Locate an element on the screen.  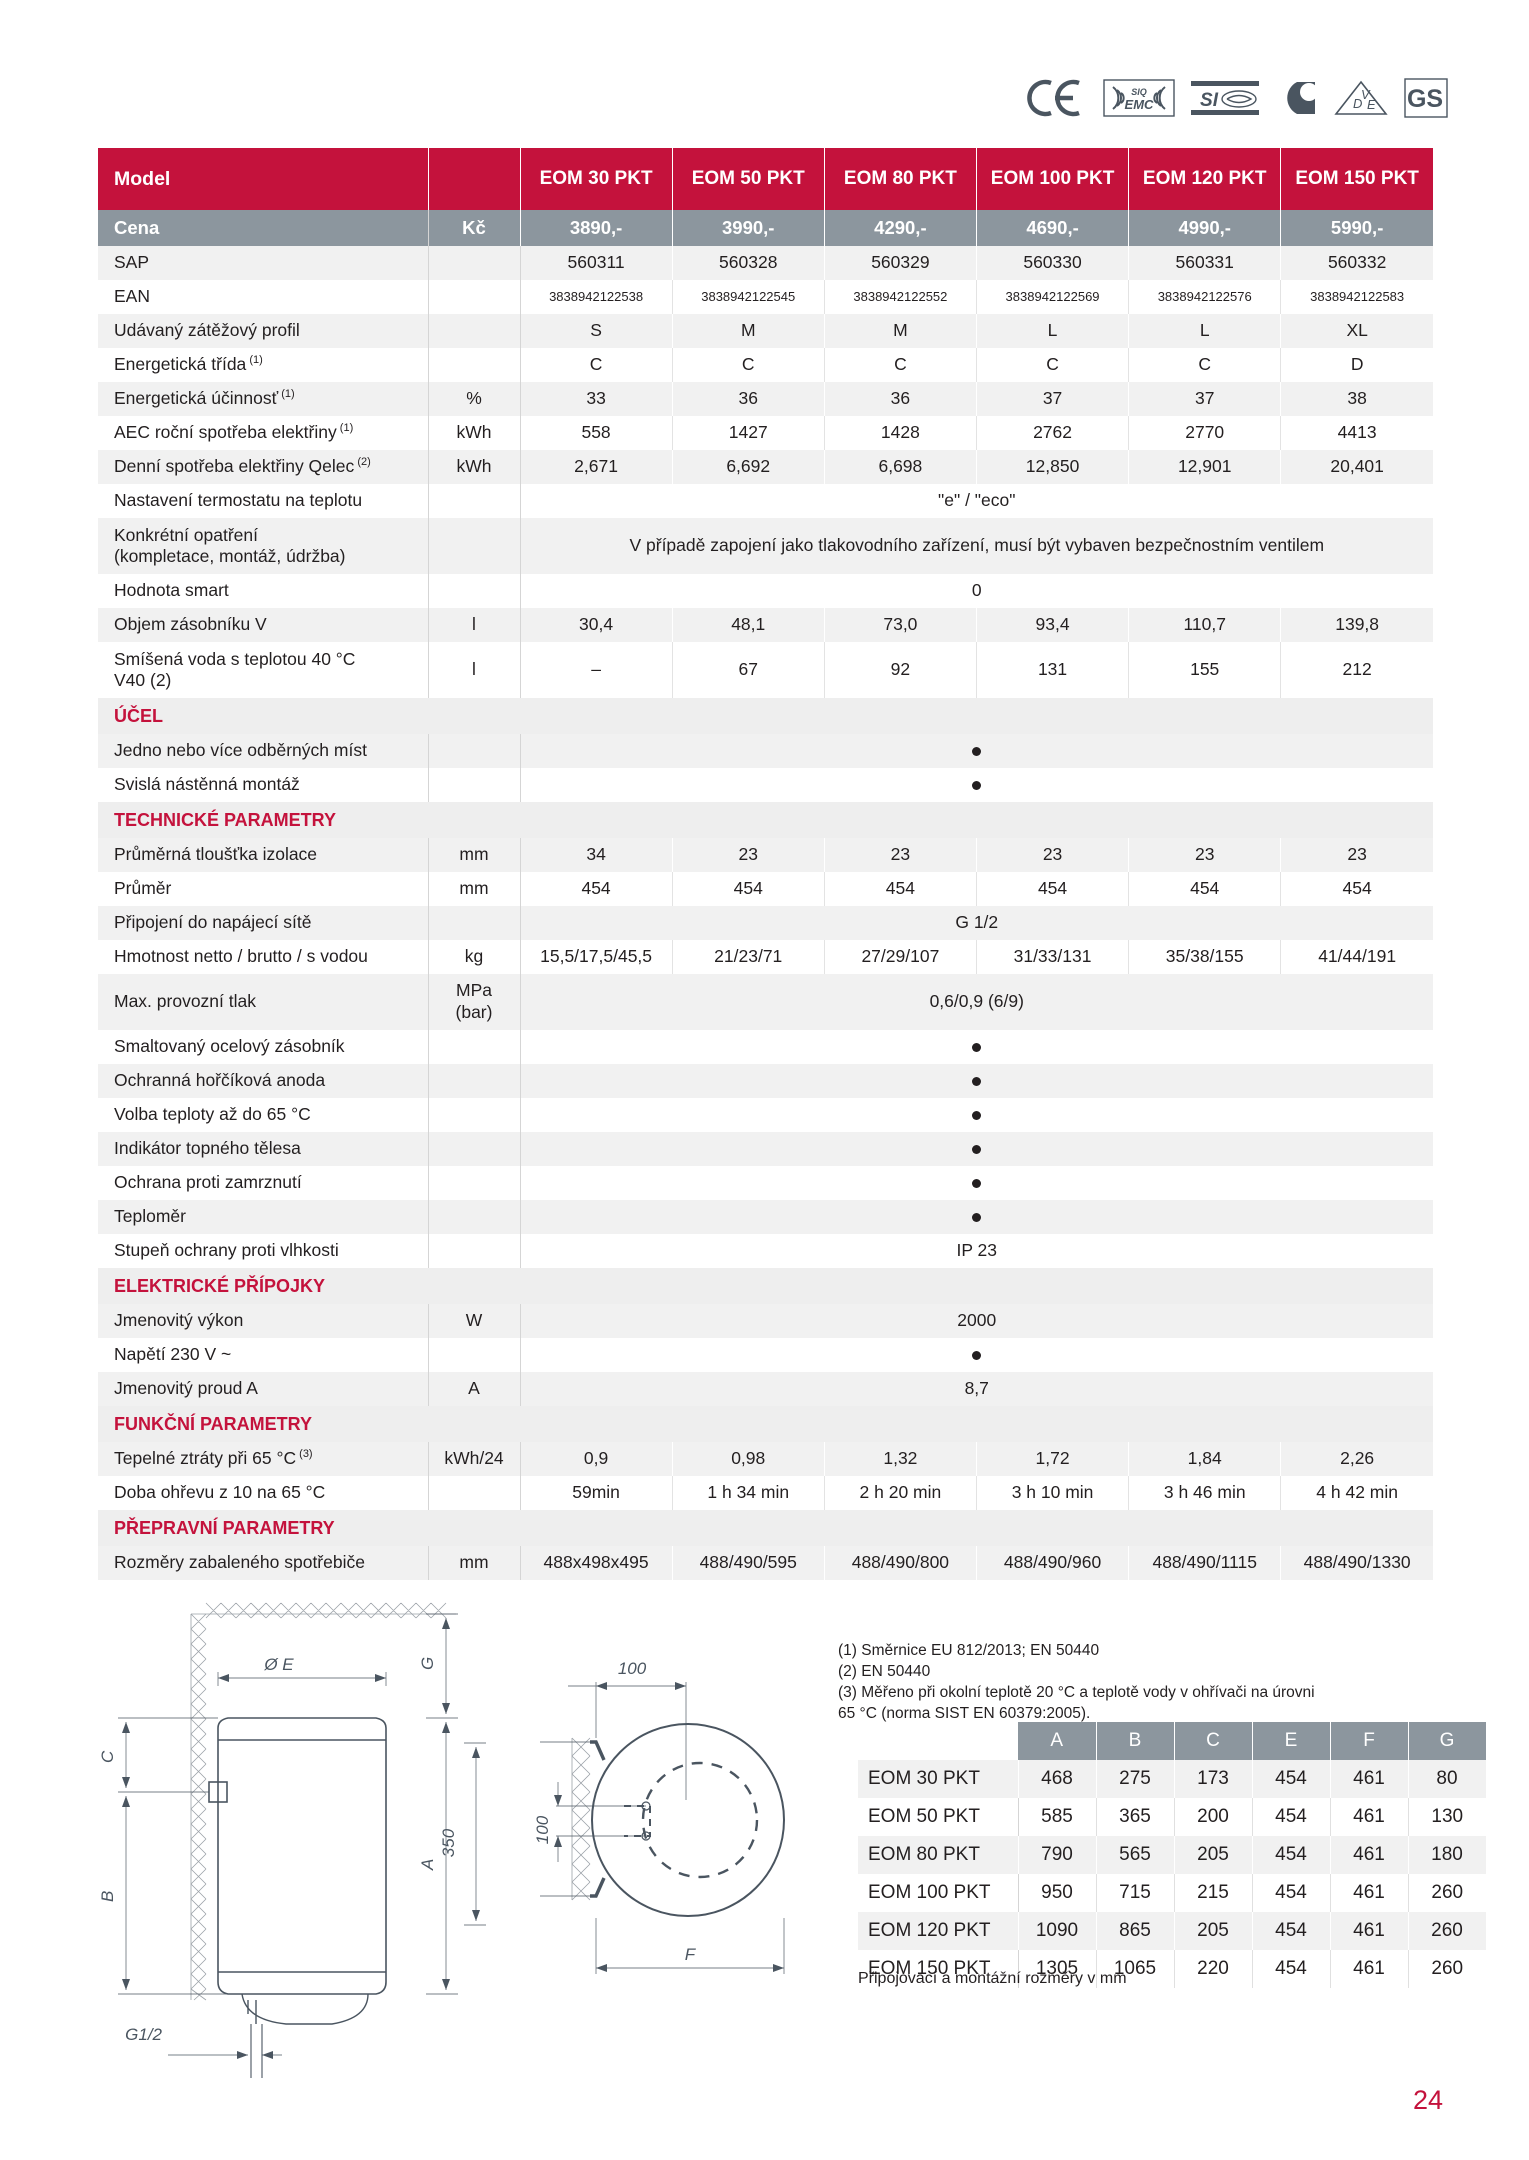
value-cell: 6,692 is located at coordinates (748, 467).